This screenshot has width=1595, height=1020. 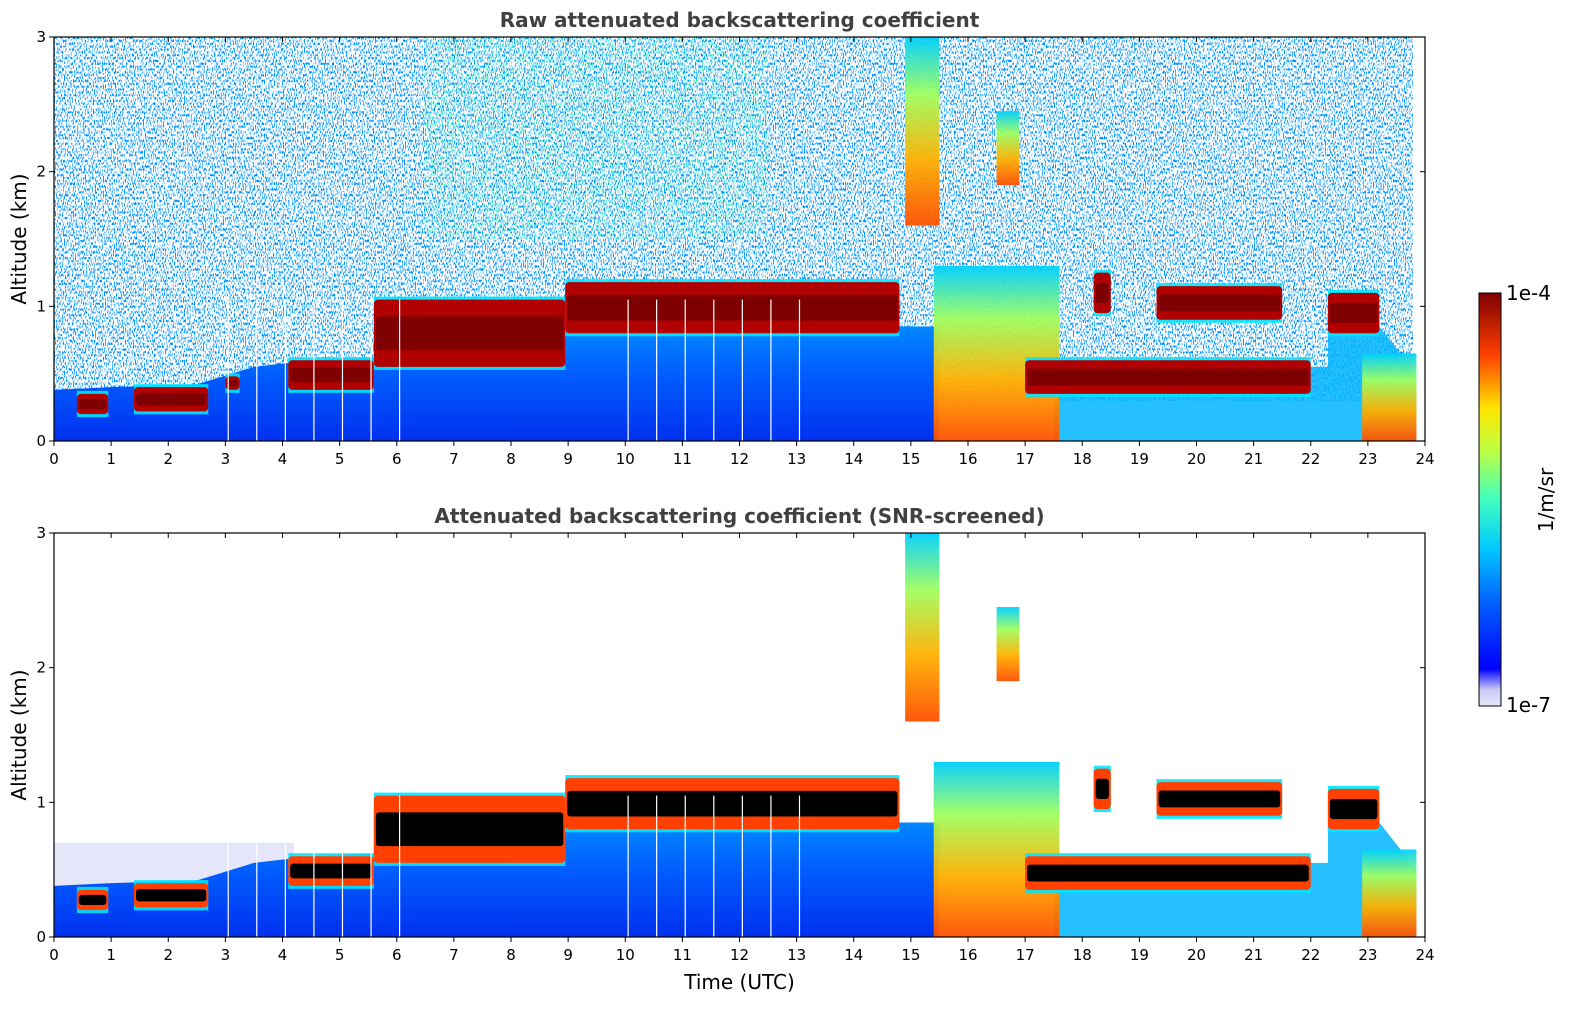 I want to click on x-axis-label: Time (UTC), so click(x=739, y=982).